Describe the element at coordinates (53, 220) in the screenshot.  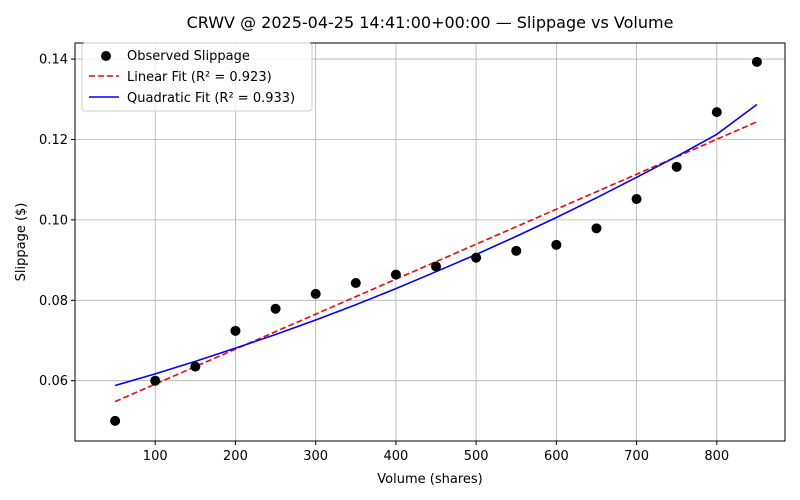
I see `y-tick-label: 0.10` at that location.